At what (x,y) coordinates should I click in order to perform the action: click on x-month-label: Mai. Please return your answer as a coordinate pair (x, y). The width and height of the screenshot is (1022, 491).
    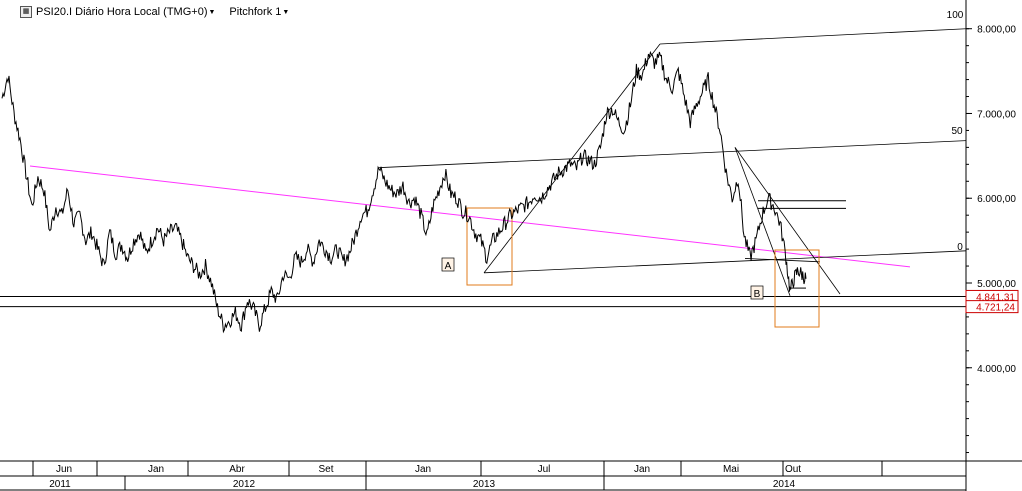
    Looking at the image, I should click on (731, 469).